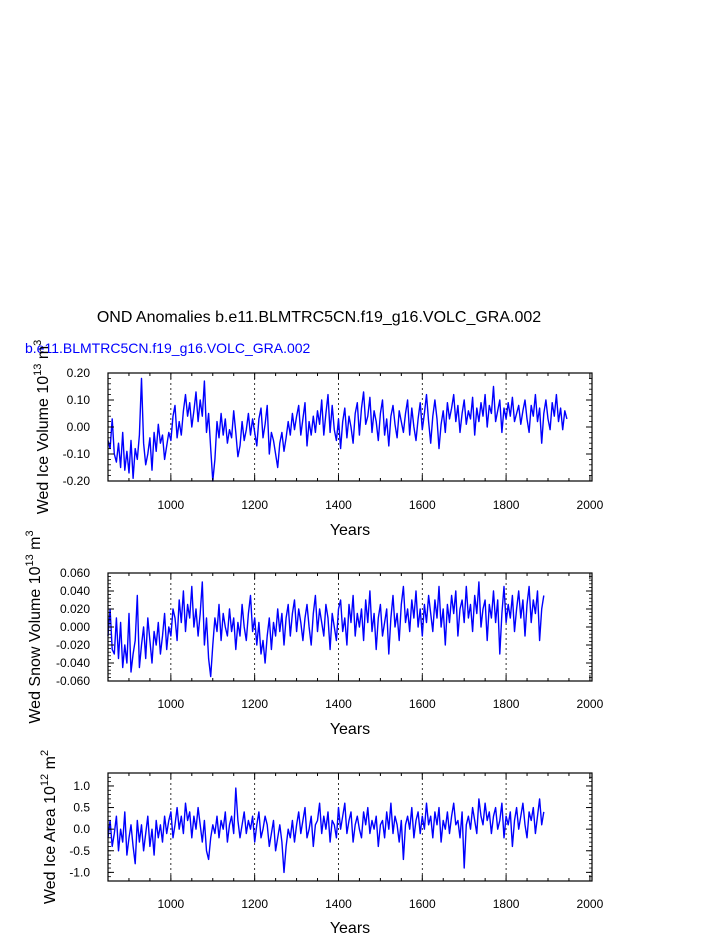 This screenshot has height=935, width=723. I want to click on y-tick-label: -1.0, so click(79, 872).